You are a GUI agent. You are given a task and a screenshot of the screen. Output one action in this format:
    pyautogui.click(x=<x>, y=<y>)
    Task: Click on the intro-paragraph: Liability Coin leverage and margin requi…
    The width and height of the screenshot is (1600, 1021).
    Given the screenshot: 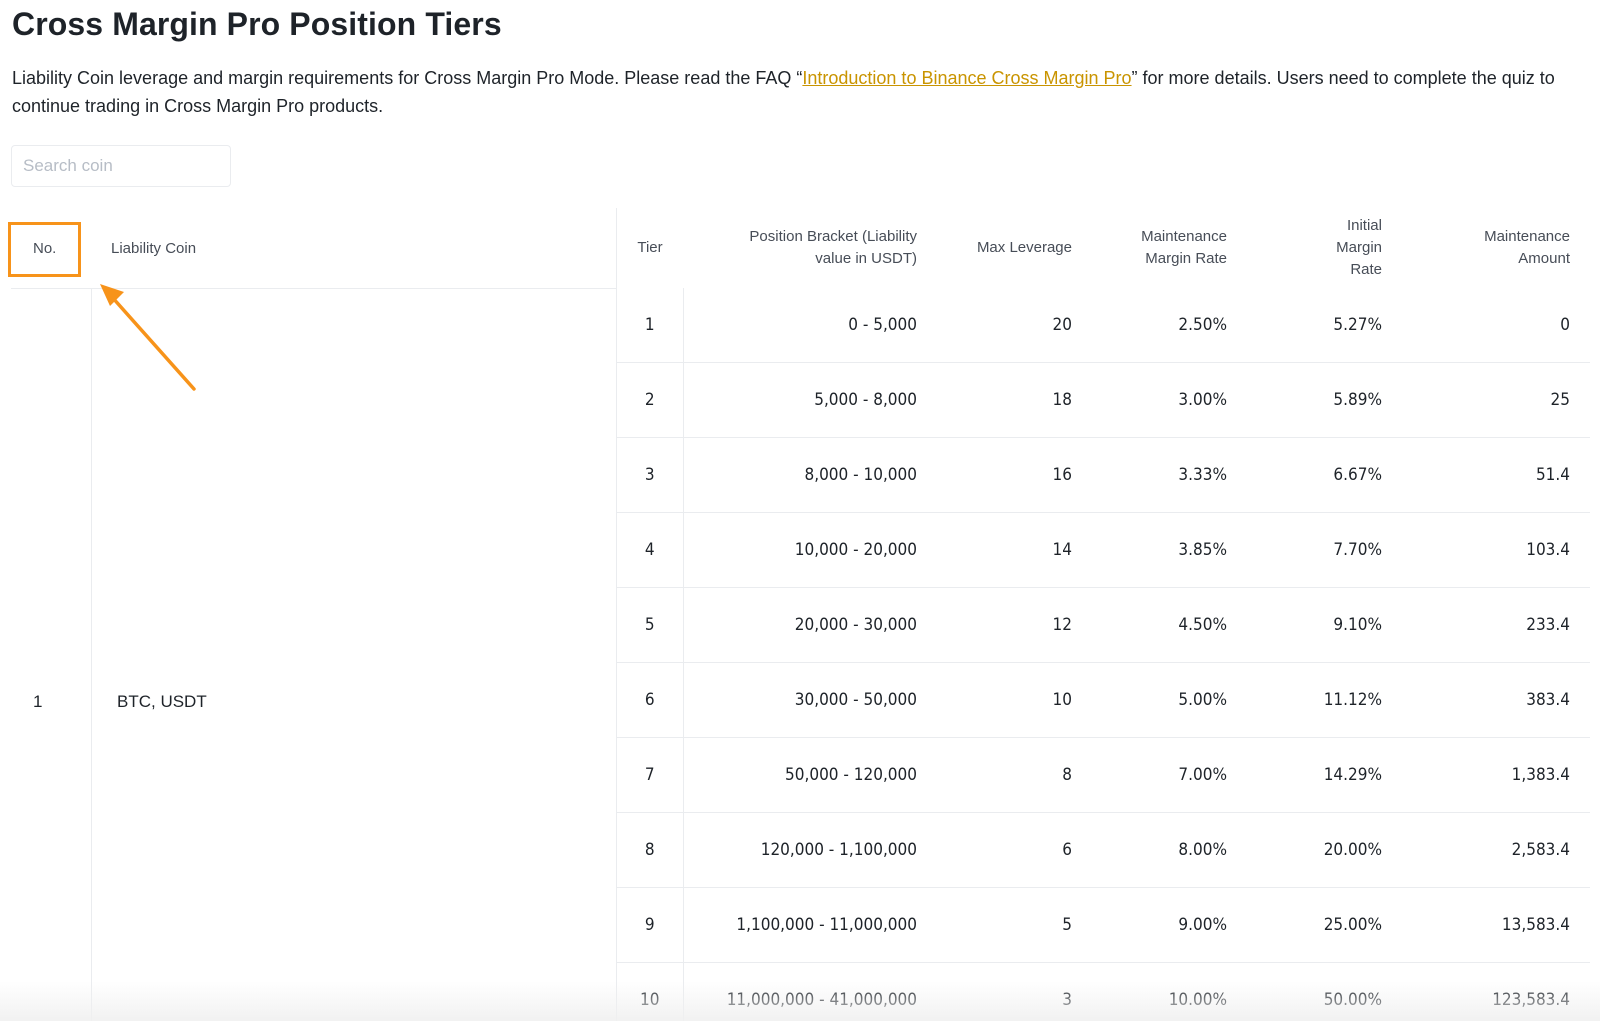 What is the action you would take?
    pyautogui.click(x=797, y=92)
    